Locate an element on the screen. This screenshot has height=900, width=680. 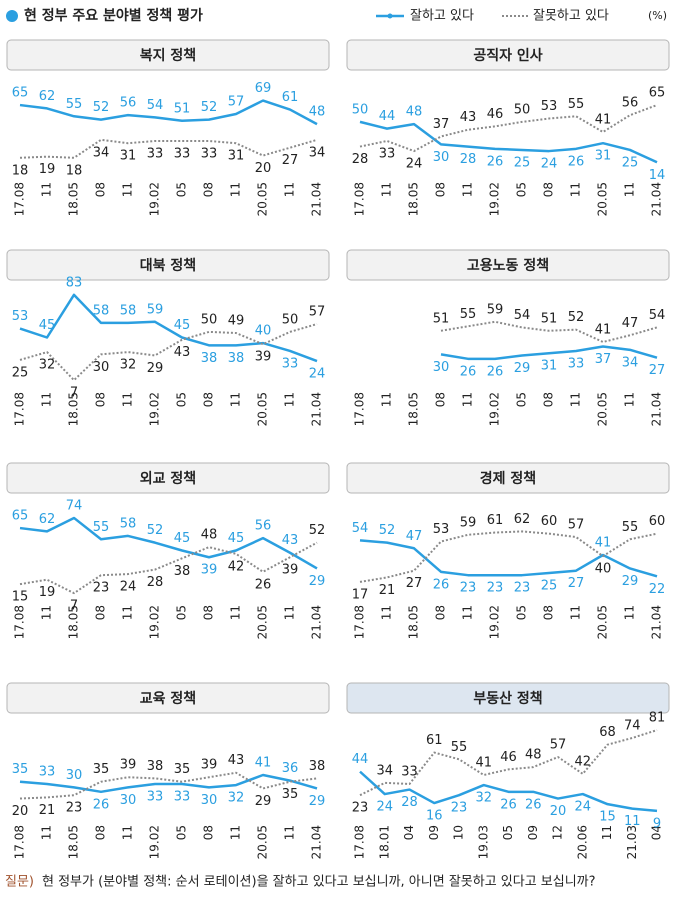
value-label: 37 is located at coordinates (603, 359).